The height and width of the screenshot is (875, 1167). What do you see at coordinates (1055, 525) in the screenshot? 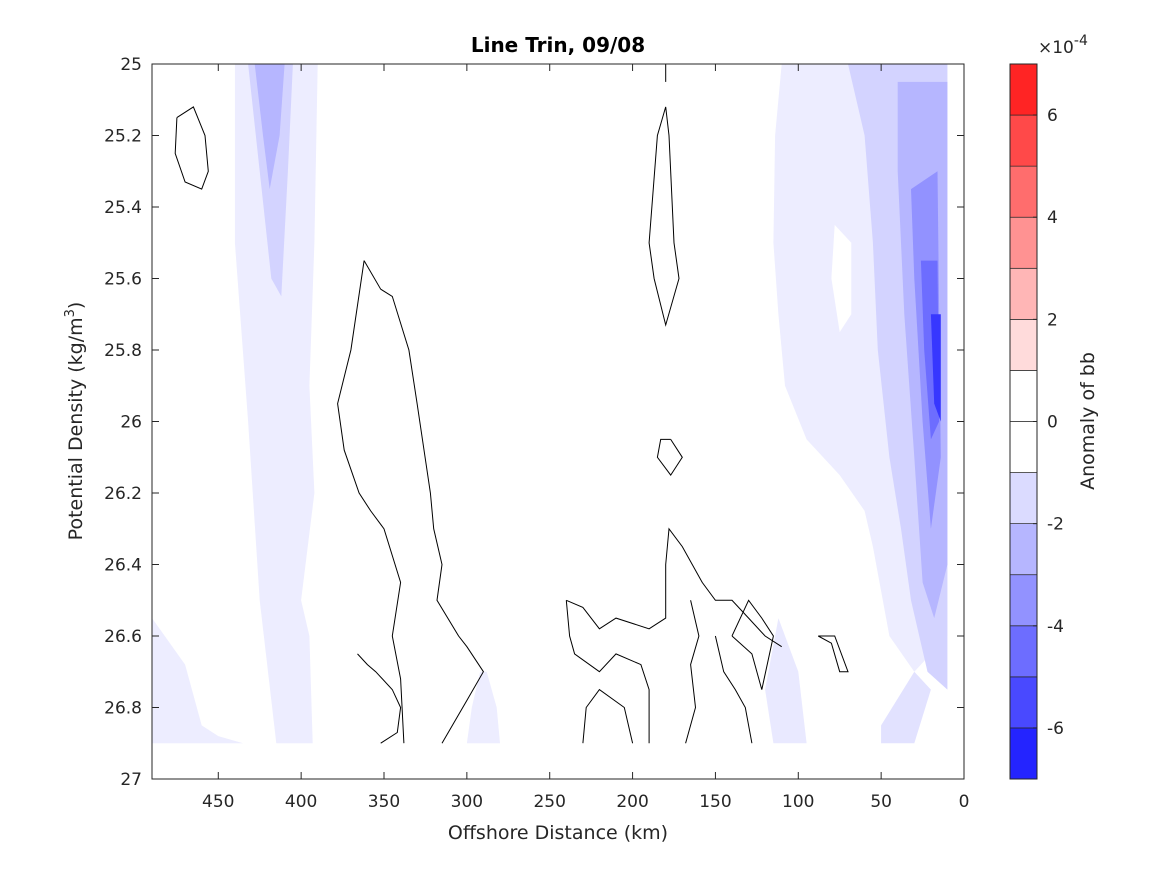
I see `colorbar-tick-label: -2` at bounding box center [1055, 525].